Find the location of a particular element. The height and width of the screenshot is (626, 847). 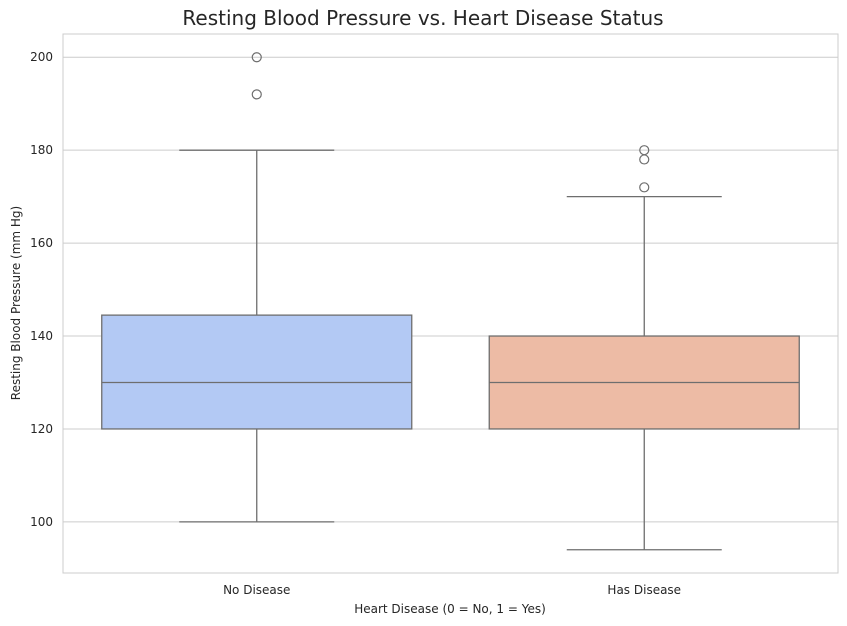

x-tick-label: No Disease is located at coordinates (256, 590).